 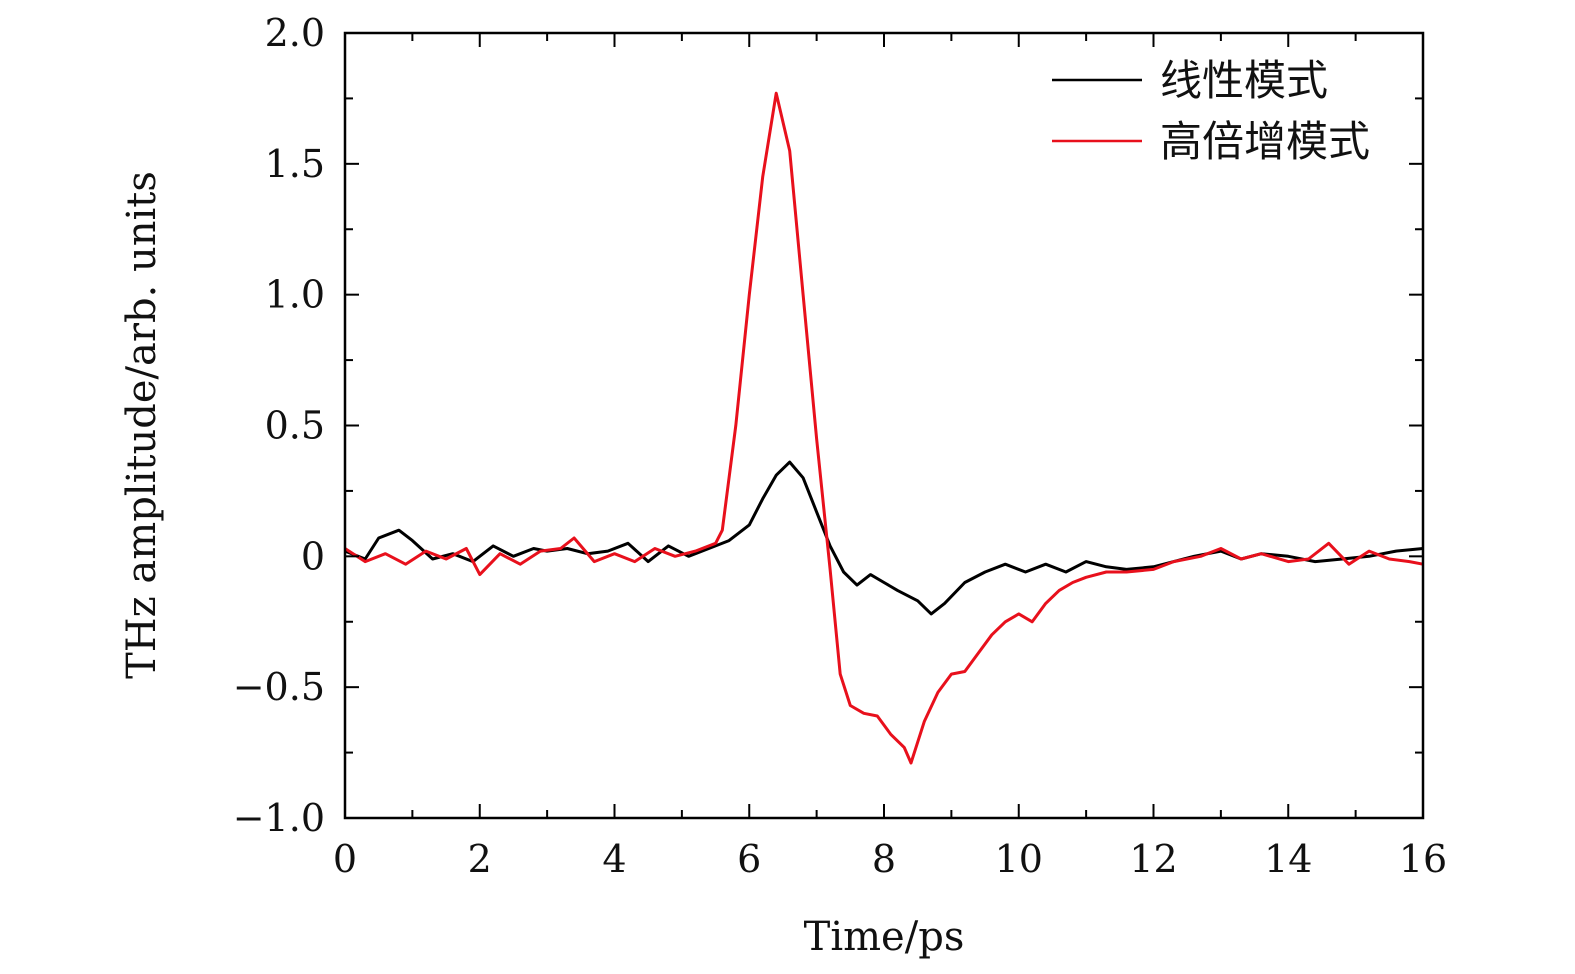 What do you see at coordinates (142, 425) in the screenshot?
I see `y-axis-title: THz amplitude/arb. units` at bounding box center [142, 425].